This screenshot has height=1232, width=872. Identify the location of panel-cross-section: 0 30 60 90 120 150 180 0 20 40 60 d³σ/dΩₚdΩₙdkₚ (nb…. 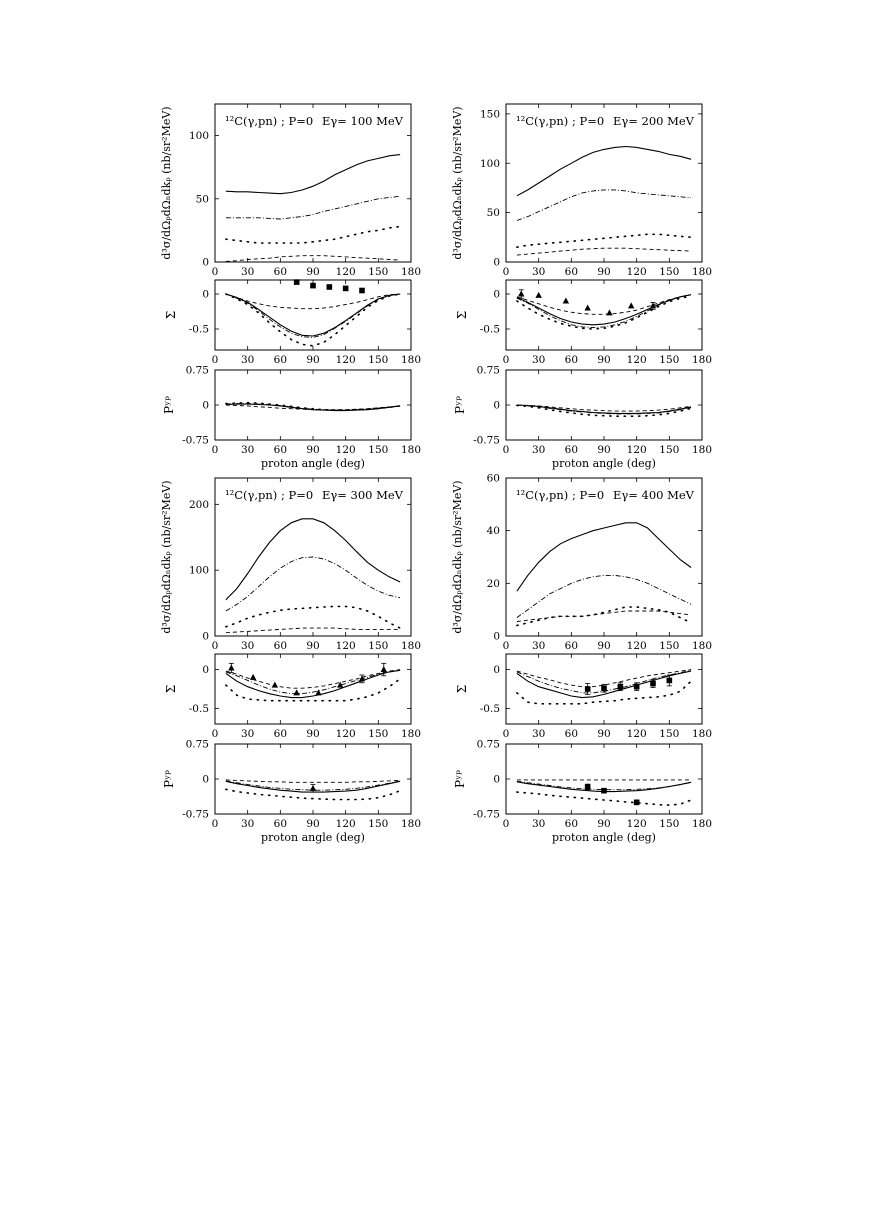
(581, 563).